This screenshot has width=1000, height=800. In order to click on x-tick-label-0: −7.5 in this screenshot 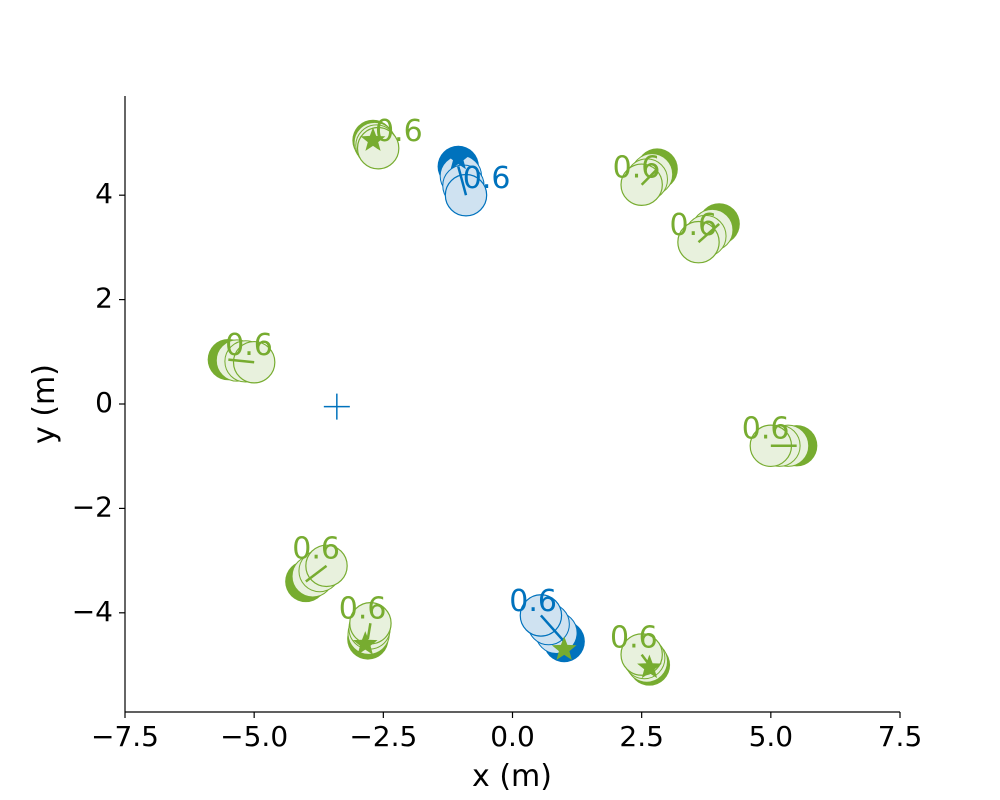, I will do `click(125, 736)`.